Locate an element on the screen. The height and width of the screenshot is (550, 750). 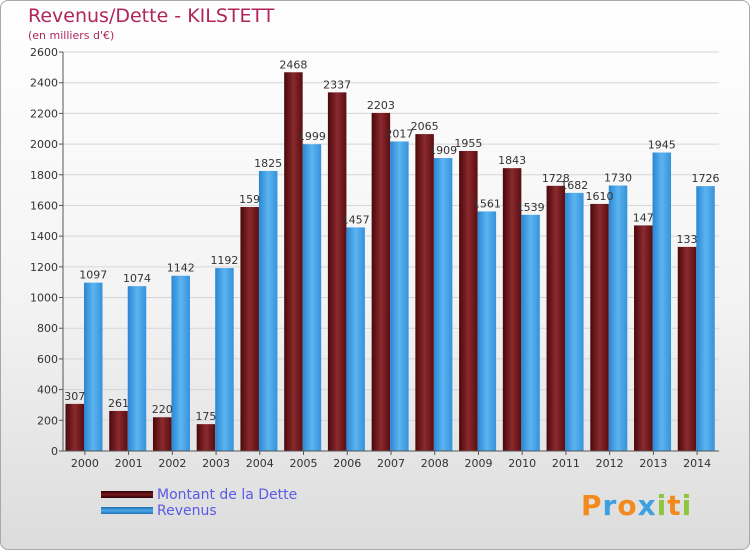
value-label-revenus: 1142 is located at coordinates (181, 268).